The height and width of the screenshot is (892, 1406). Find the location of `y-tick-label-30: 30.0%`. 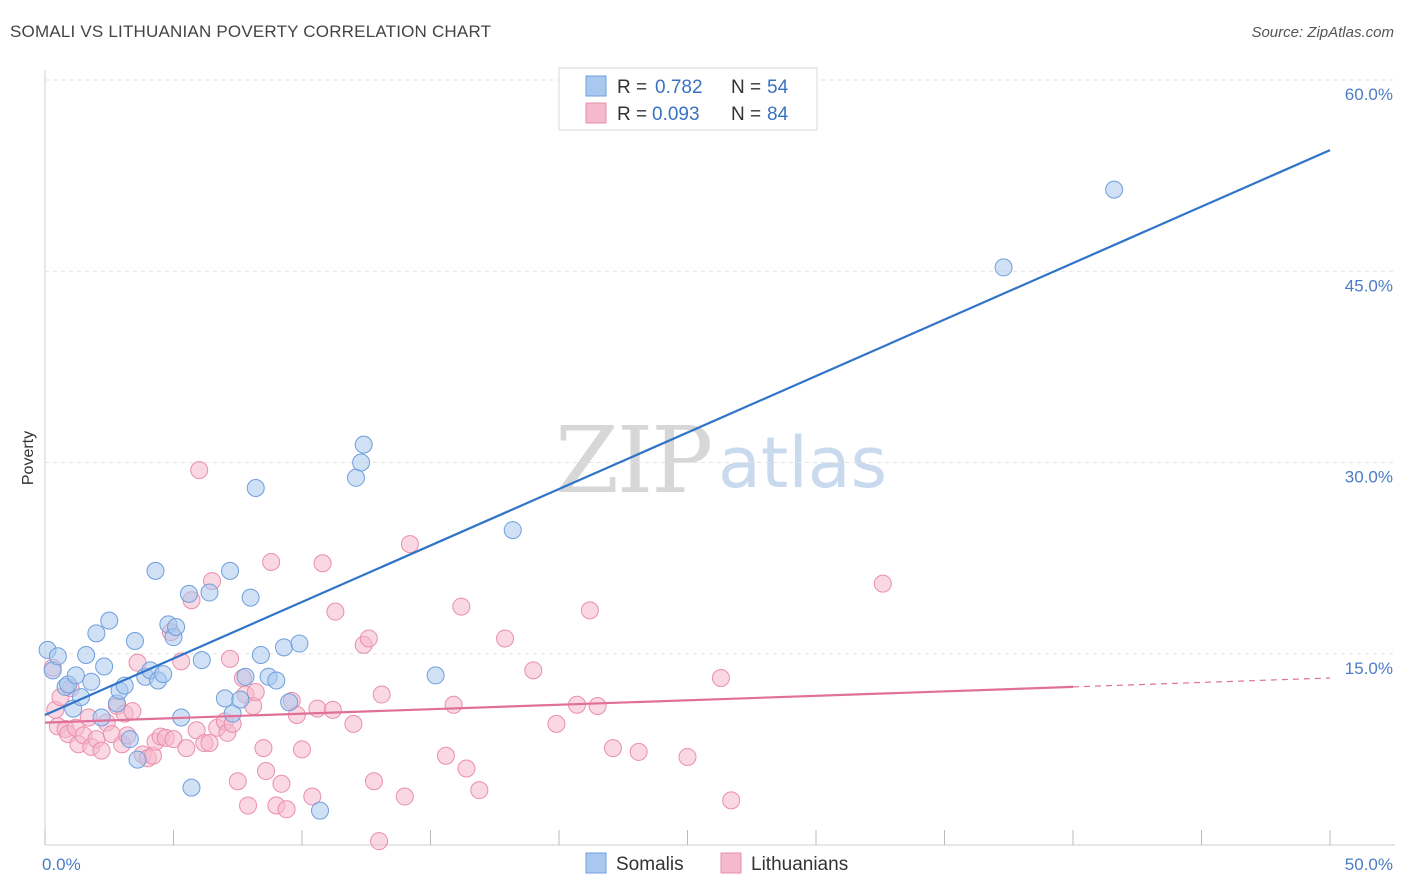

y-tick-label-30: 30.0% is located at coordinates (1369, 477).